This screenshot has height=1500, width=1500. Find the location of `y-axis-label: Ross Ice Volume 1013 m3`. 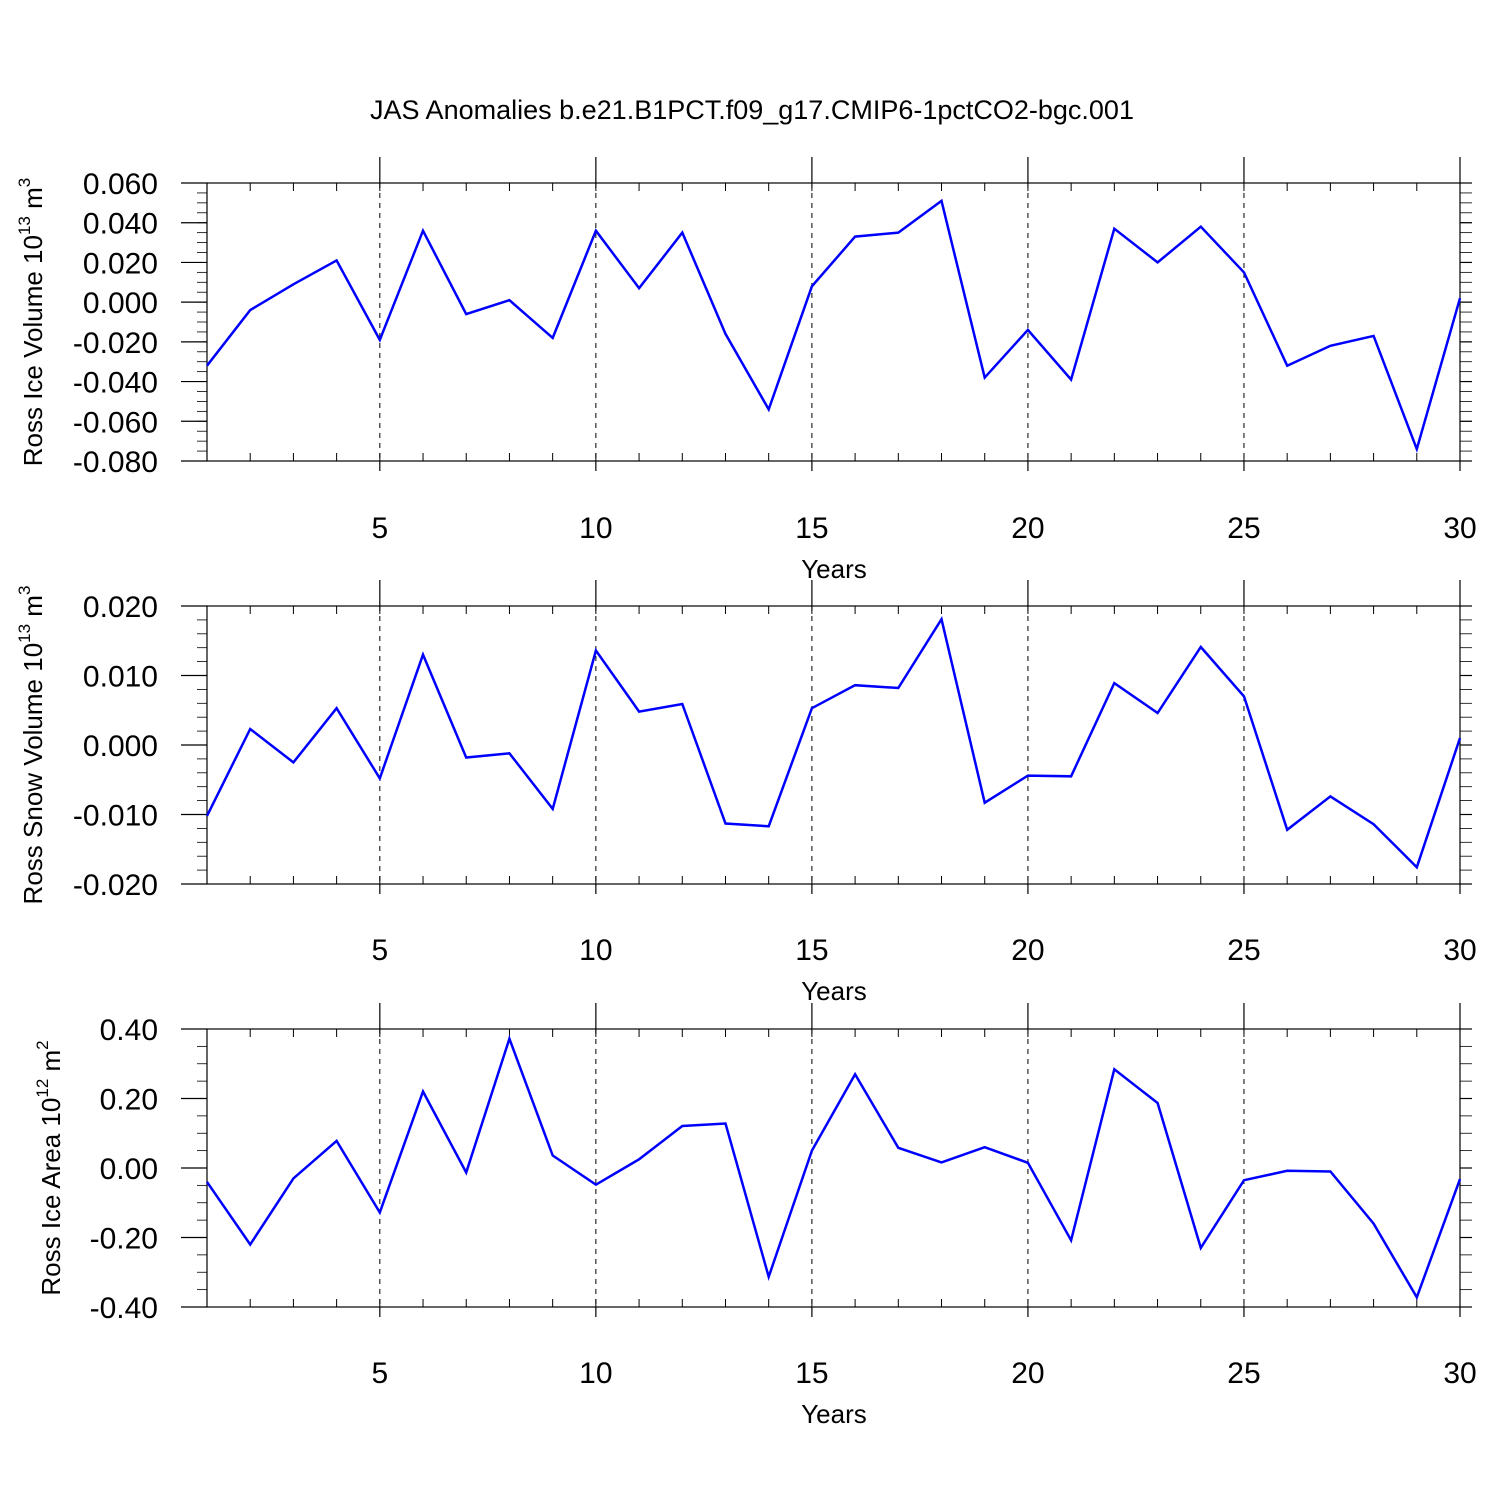

y-axis-label: Ross Ice Volume 1013 m3 is located at coordinates (31, 322).